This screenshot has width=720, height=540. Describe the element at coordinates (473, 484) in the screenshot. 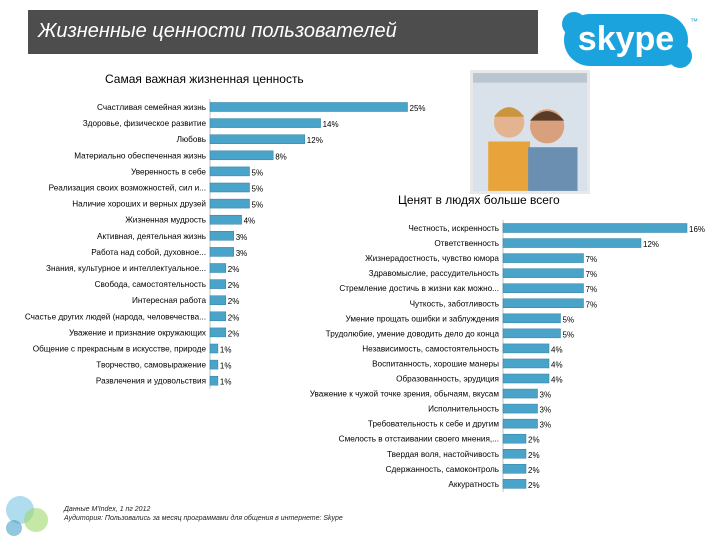

I see `chart-1-category-label: Аккуратность` at that location.